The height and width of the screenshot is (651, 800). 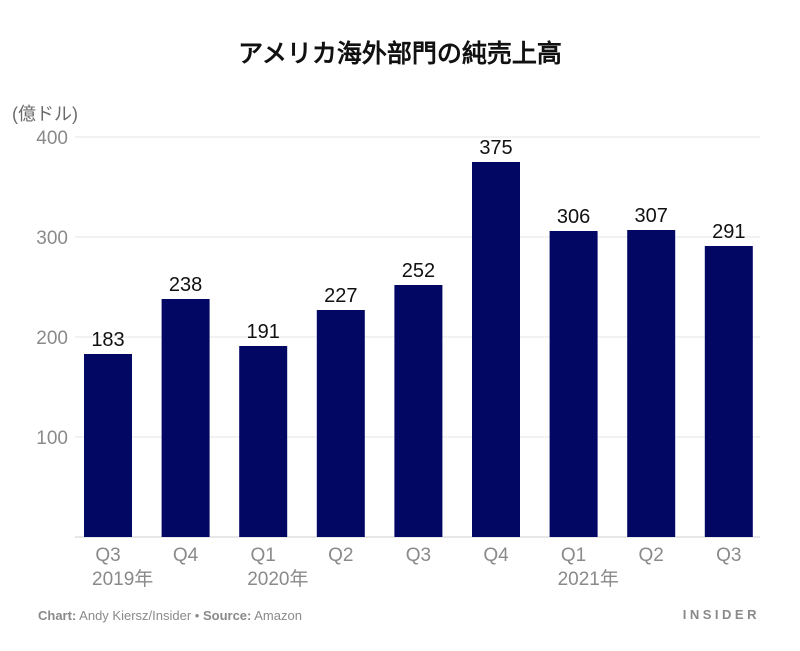 I want to click on data-label: 291, so click(x=728, y=232).